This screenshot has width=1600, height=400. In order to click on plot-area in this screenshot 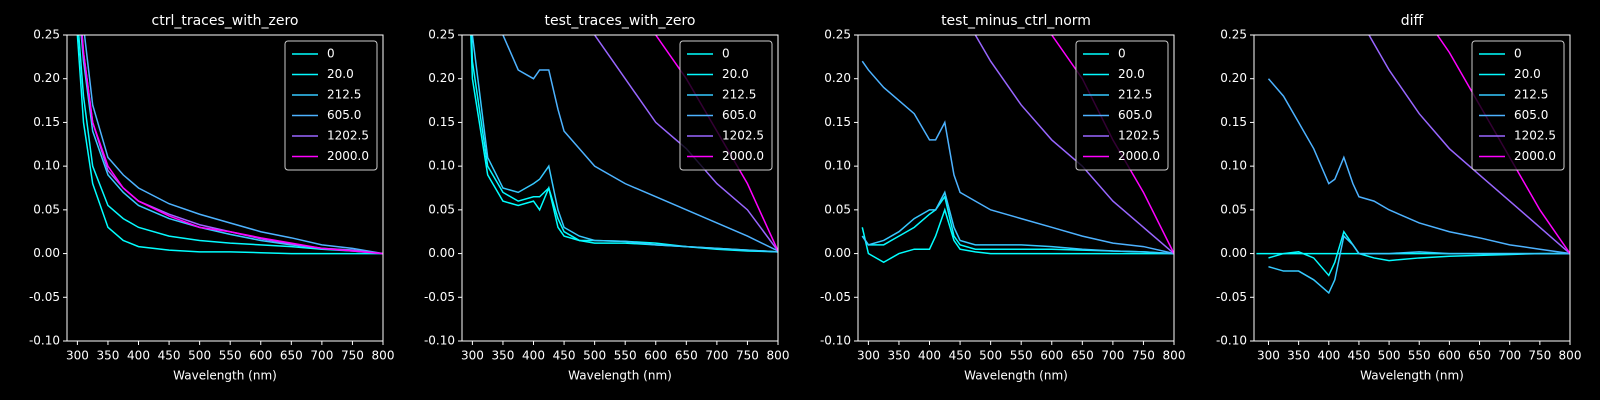, I will do `click(229, 145)`.